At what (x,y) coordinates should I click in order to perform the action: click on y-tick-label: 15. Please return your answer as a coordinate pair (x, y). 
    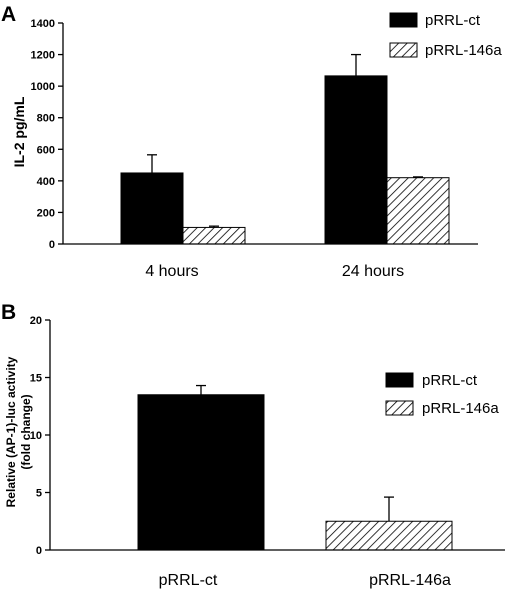
    Looking at the image, I should click on (36, 379).